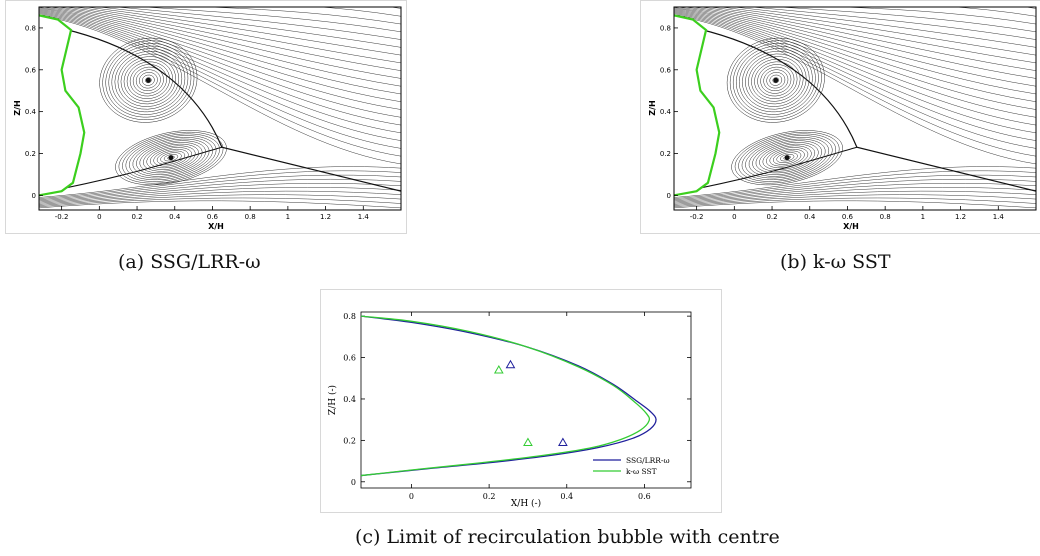 This screenshot has height=556, width=1040. I want to click on x-tick-label: 0.6, so click(213, 217).